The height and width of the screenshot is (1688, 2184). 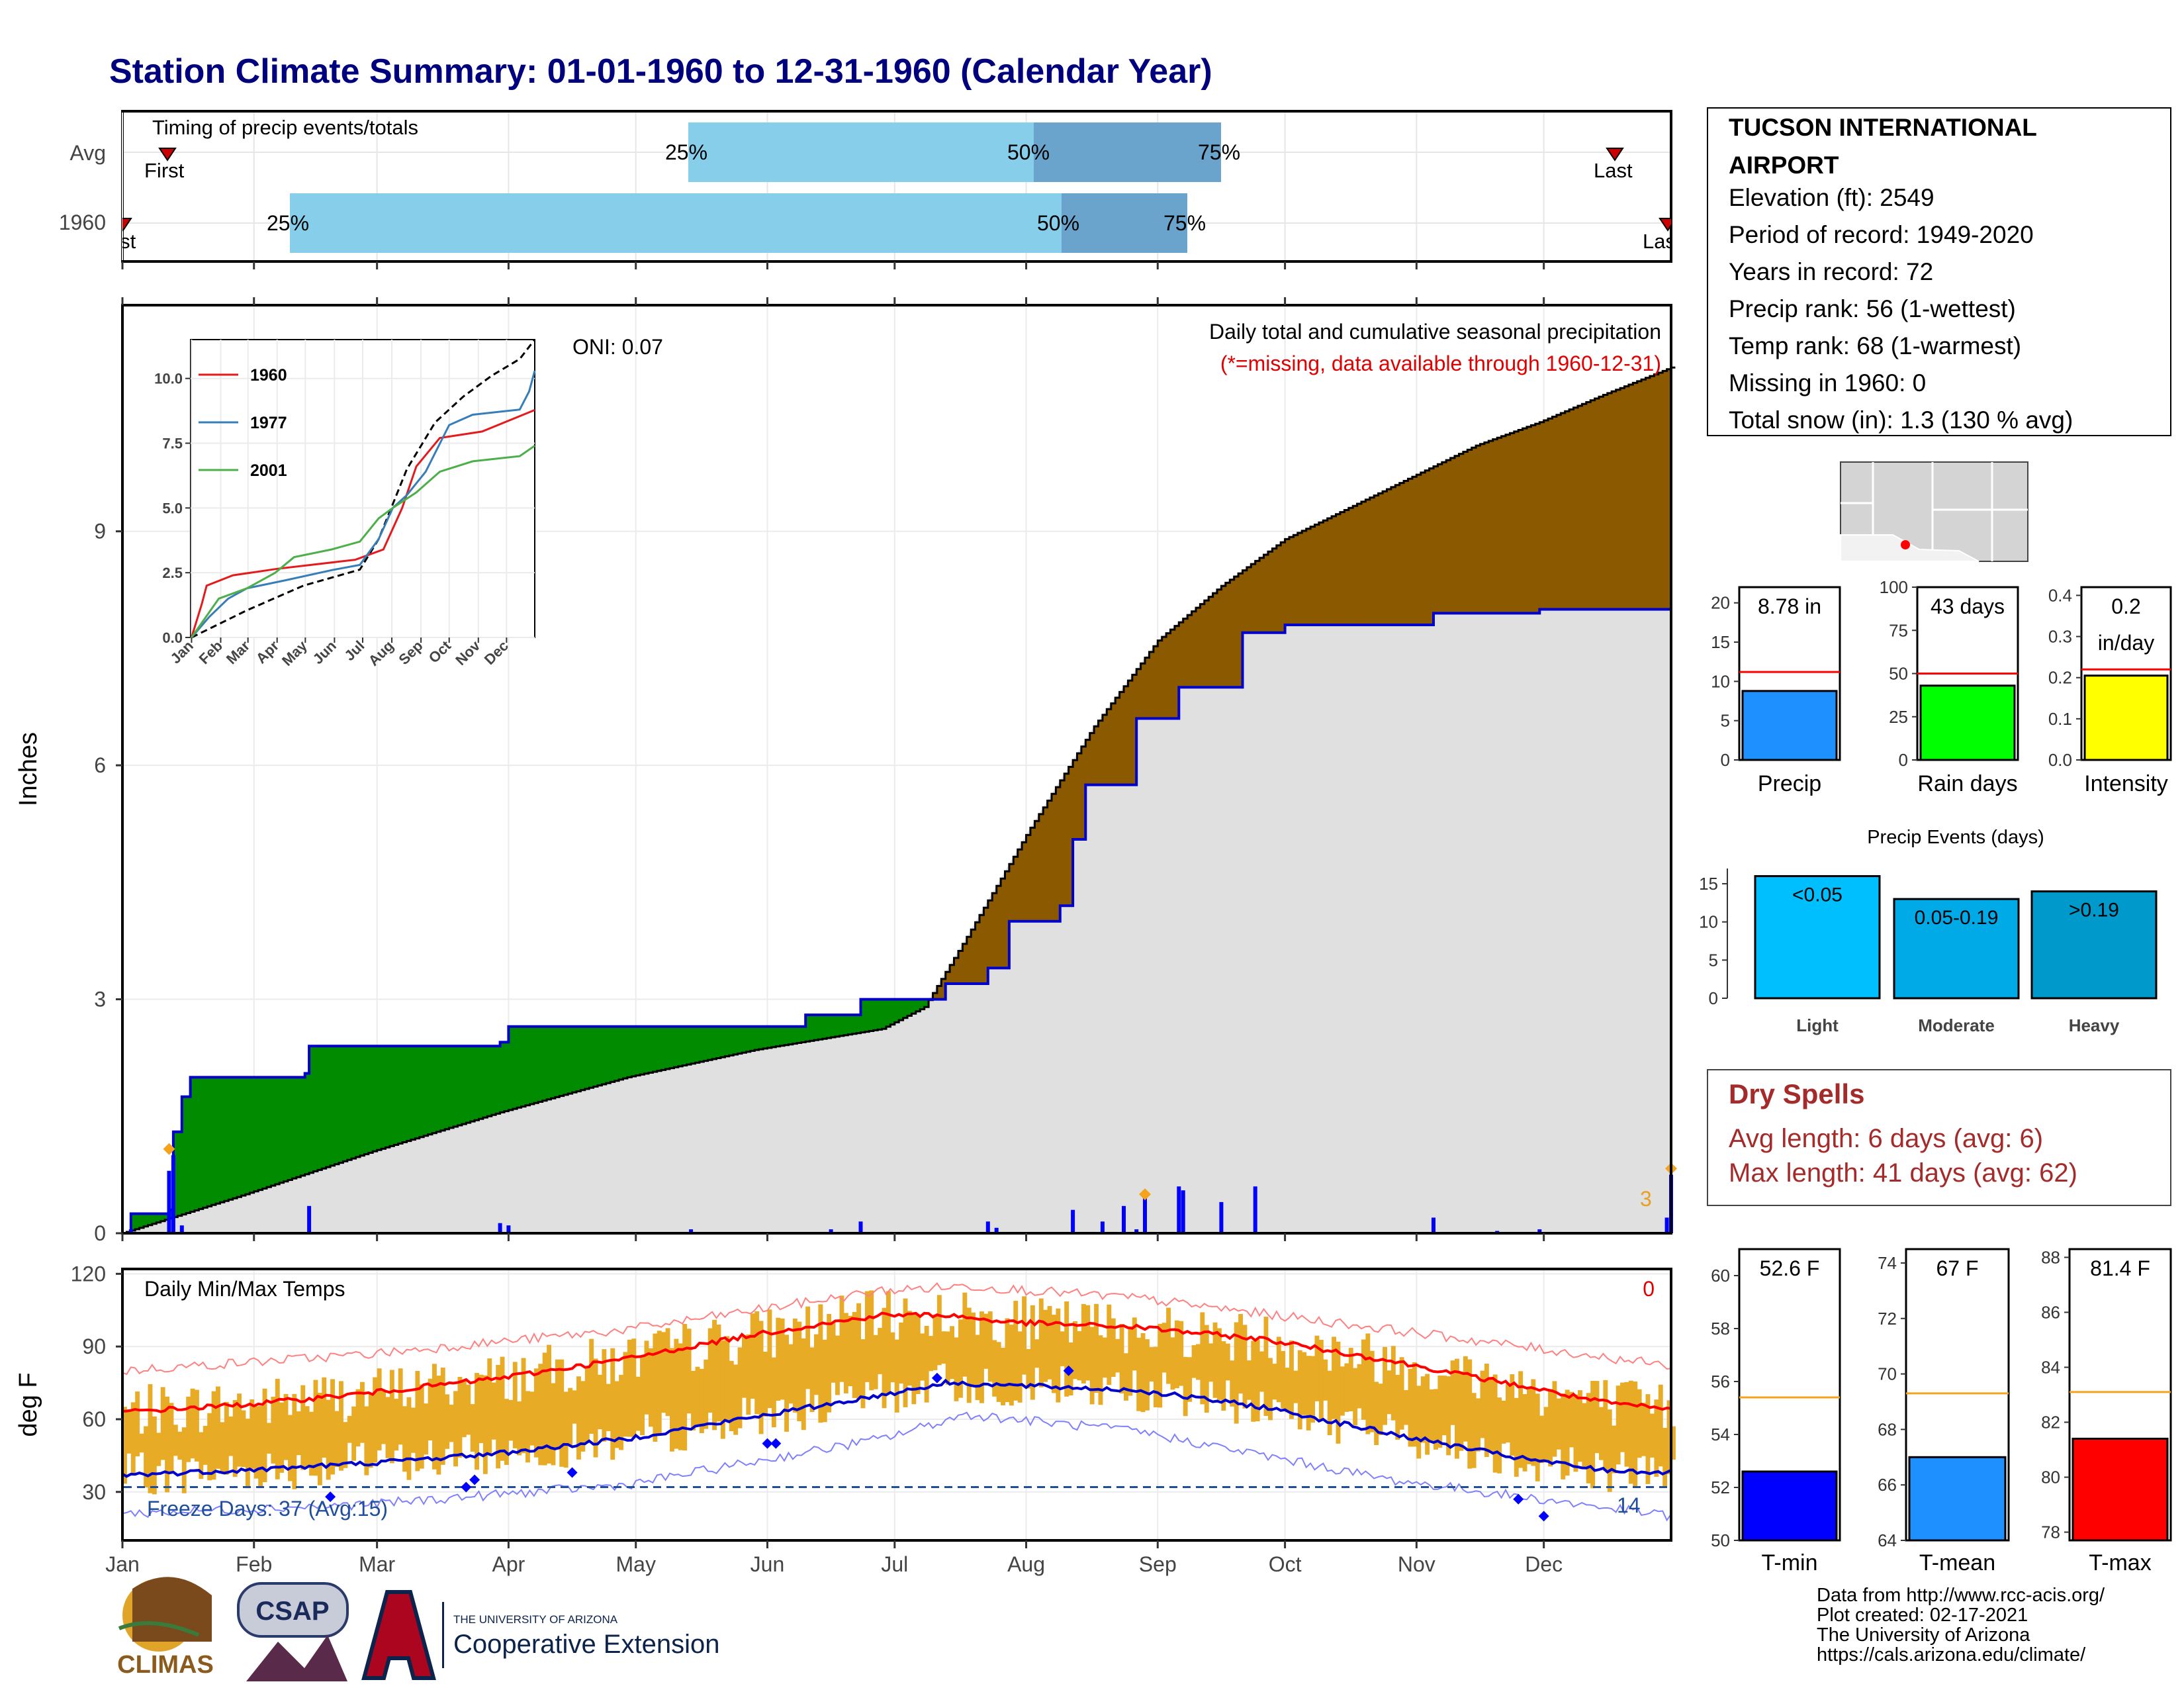 What do you see at coordinates (1905, 544) in the screenshot?
I see `map-station-dot` at bounding box center [1905, 544].